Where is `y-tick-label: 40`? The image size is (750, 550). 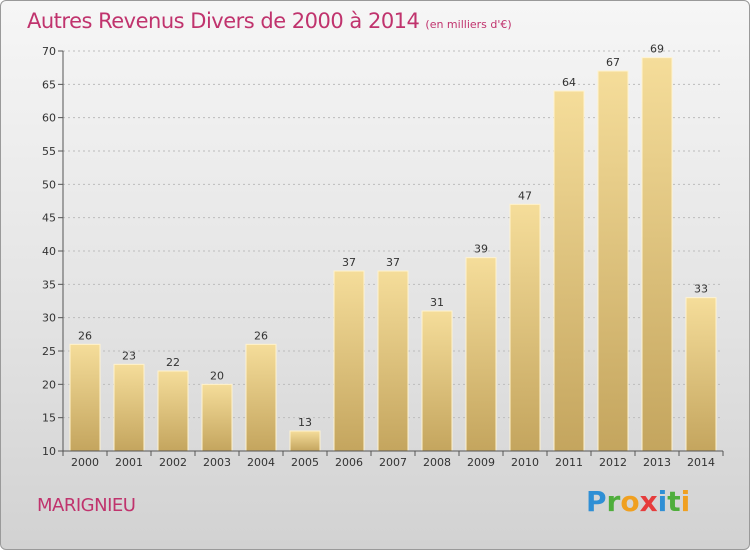 y-tick-label: 40 is located at coordinates (49, 251).